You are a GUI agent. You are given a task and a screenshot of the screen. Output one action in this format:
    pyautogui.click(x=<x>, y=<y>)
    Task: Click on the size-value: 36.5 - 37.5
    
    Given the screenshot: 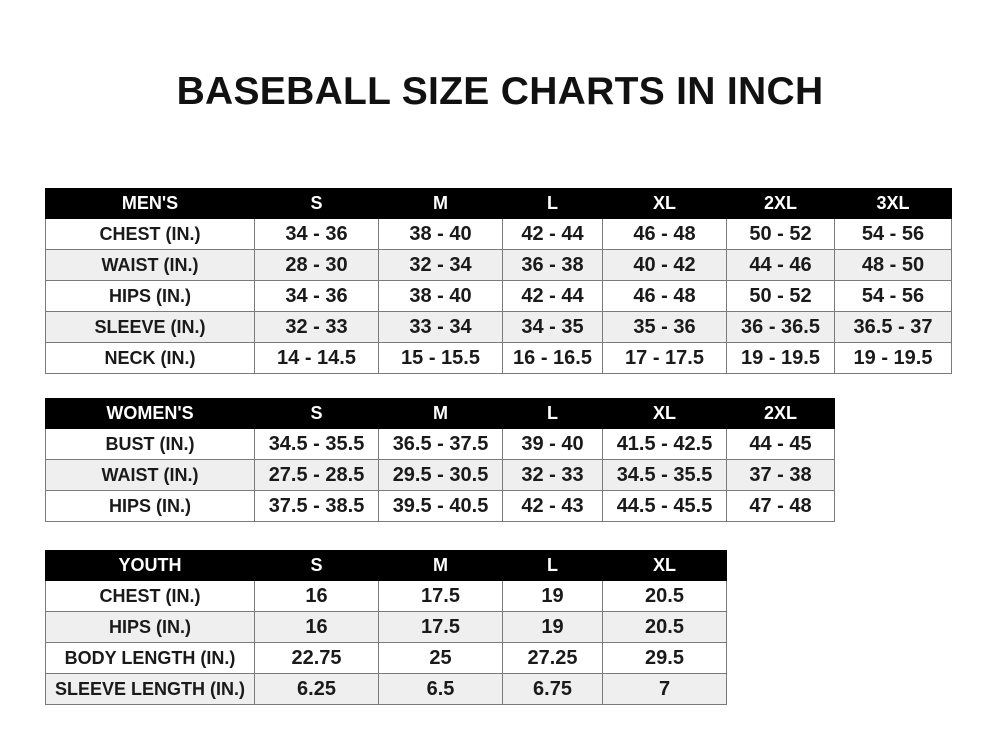 What is the action you would take?
    pyautogui.click(x=440, y=444)
    